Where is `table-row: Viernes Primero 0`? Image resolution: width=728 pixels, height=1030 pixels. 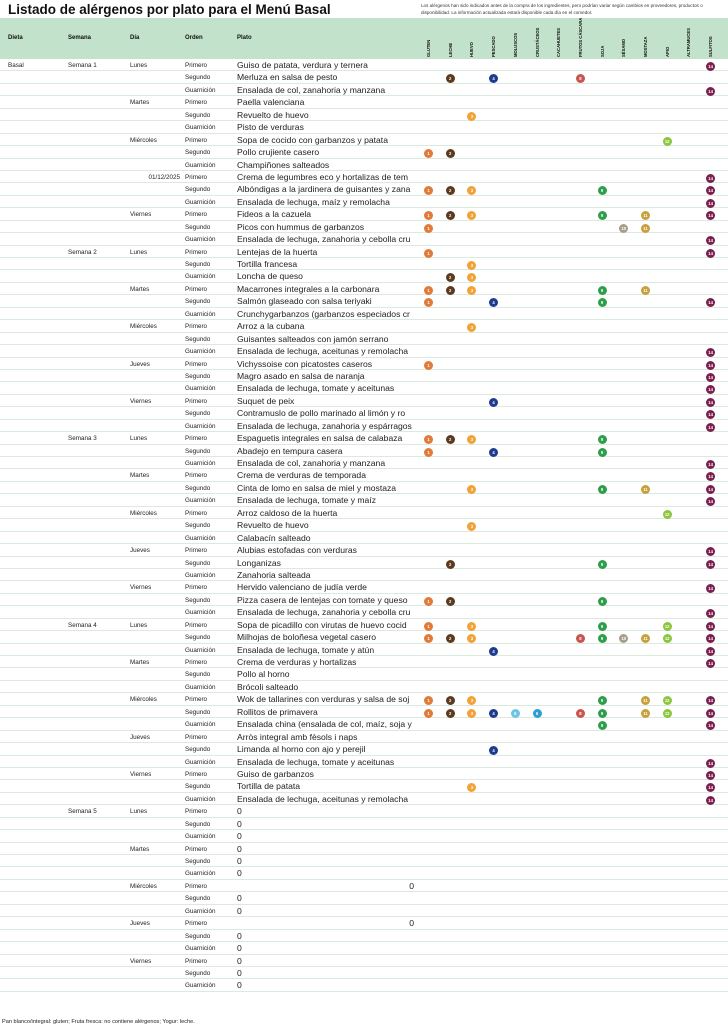 table-row: Viernes Primero 0 is located at coordinates (364, 961).